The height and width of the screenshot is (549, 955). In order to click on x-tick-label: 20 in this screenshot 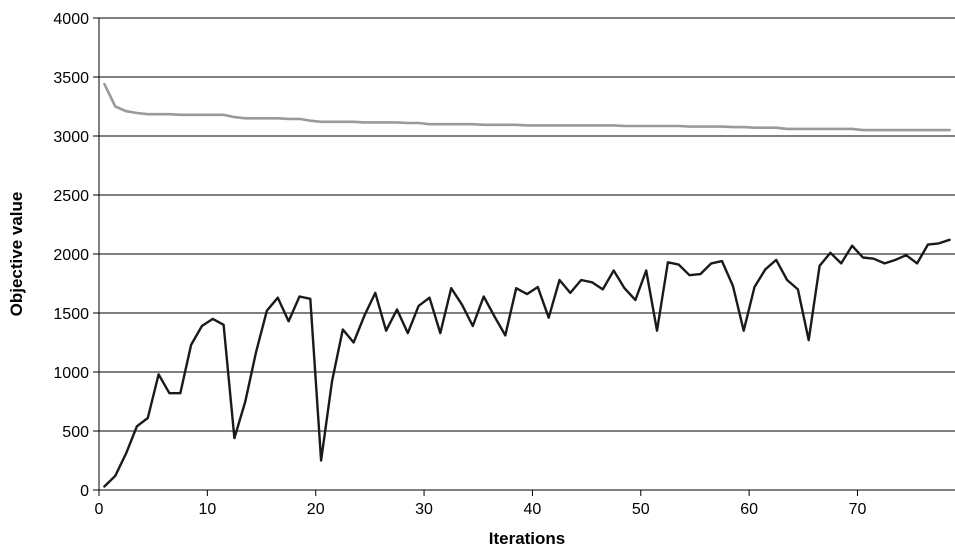, I will do `click(316, 509)`.